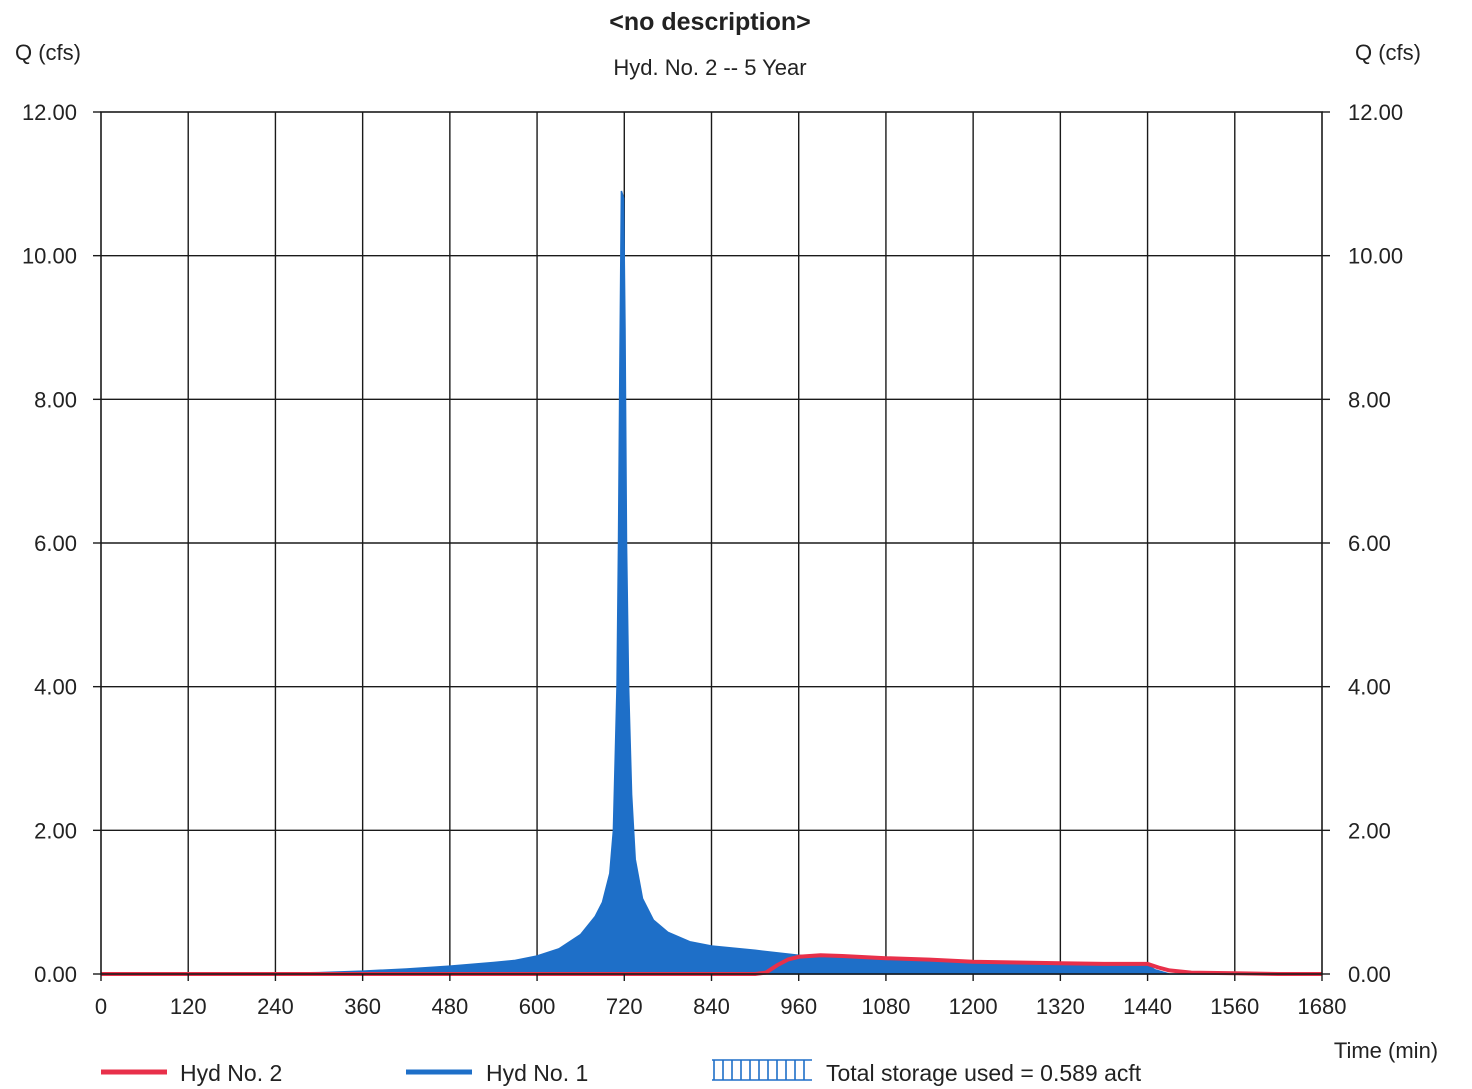 Image resolution: width=1472 pixels, height=1089 pixels. What do you see at coordinates (1060, 1006) in the screenshot?
I see `x-tick-label: 1320` at bounding box center [1060, 1006].